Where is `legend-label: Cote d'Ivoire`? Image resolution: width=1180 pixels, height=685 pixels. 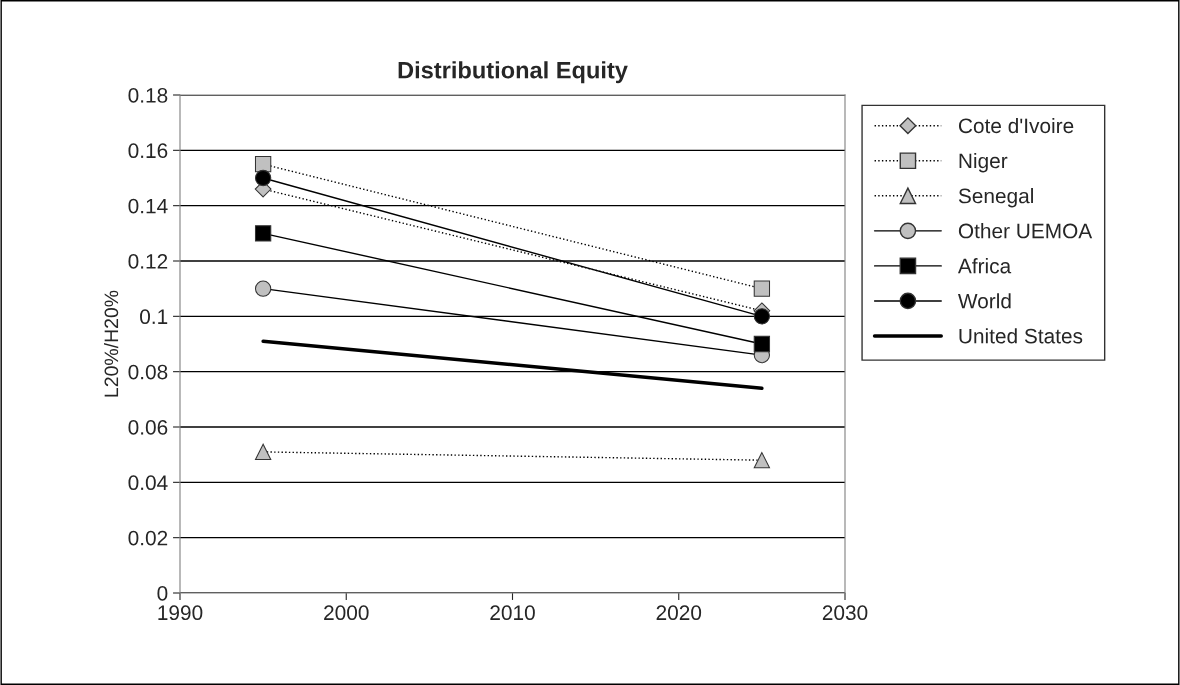
legend-label: Cote d'Ivoire is located at coordinates (1016, 125).